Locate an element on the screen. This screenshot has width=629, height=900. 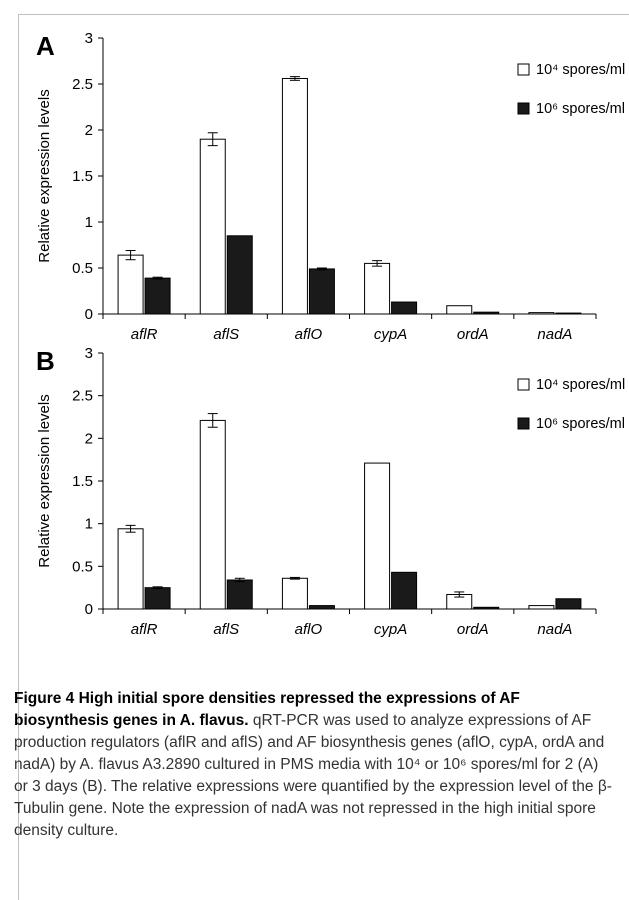
frame-top-border is located at coordinates (323, 14).